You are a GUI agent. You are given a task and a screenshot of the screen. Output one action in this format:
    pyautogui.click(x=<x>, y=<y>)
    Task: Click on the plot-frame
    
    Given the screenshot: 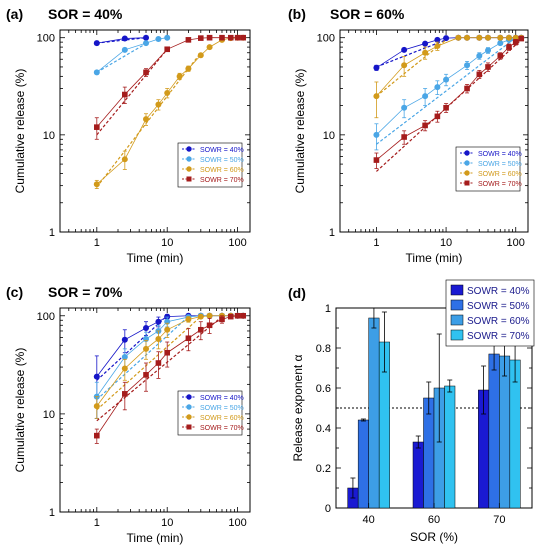 What is the action you would take?
    pyautogui.click(x=155, y=410)
    